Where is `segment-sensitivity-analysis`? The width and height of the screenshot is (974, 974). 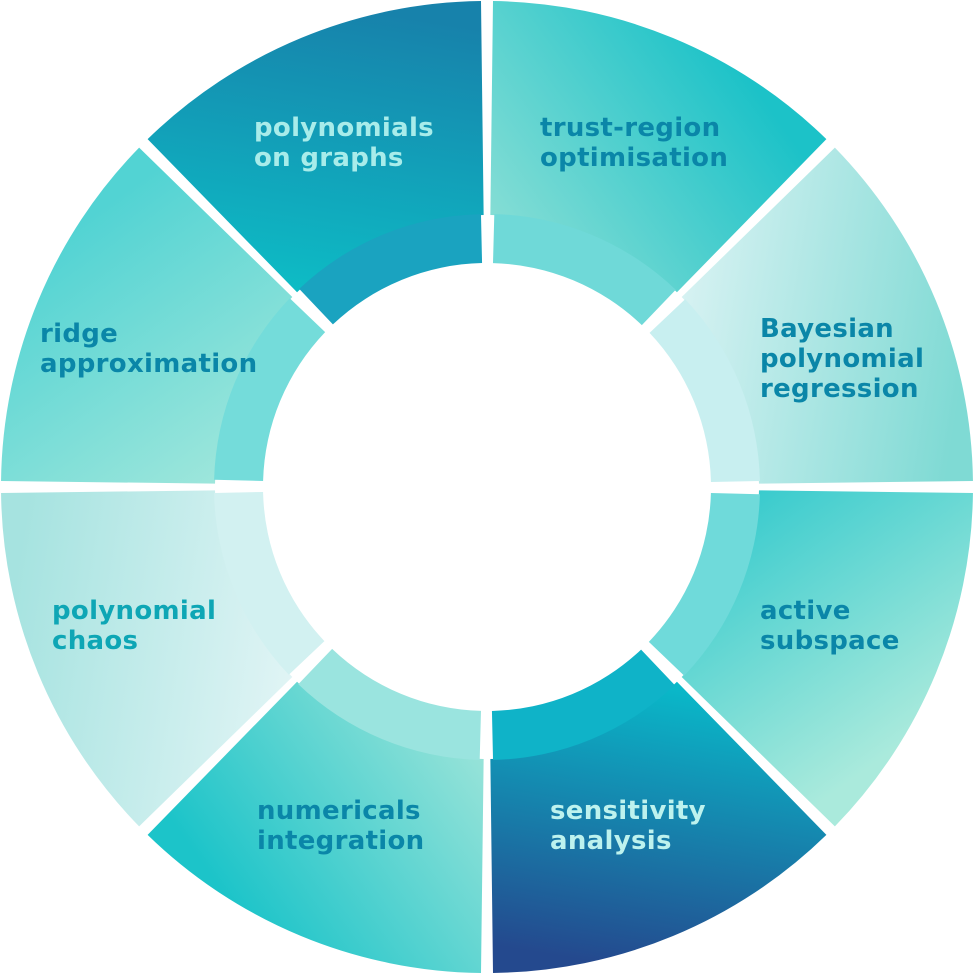 segment-sensitivity-analysis is located at coordinates (658, 827).